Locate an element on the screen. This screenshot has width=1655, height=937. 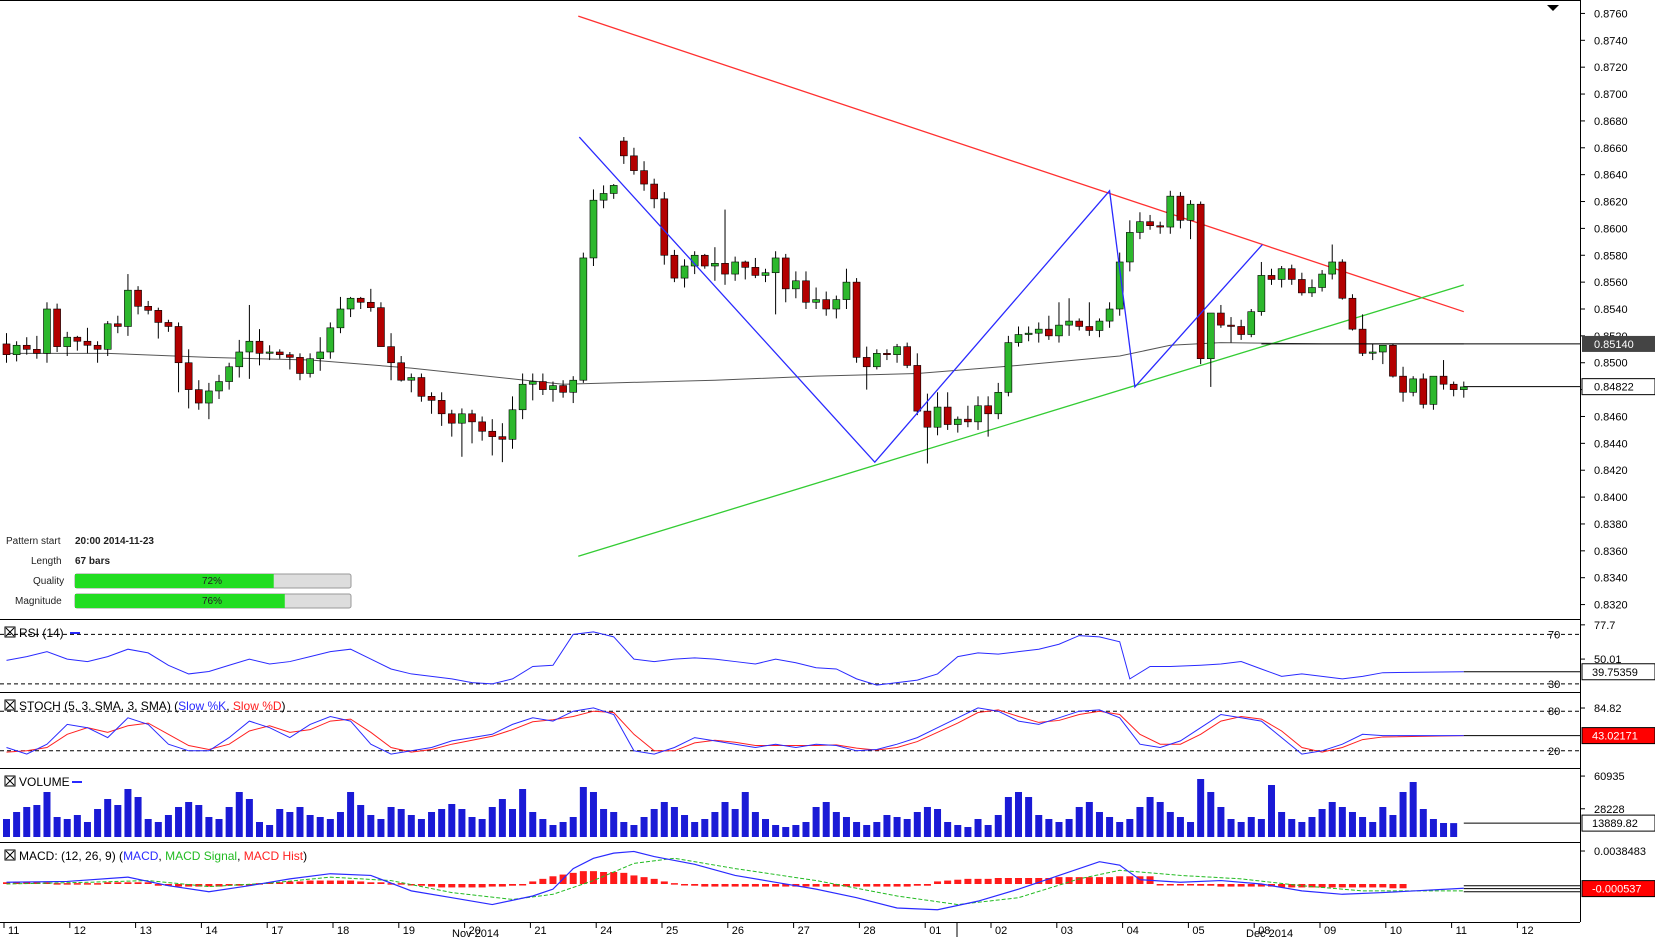
price-tick-label: 0.8340 is located at coordinates (1611, 579).